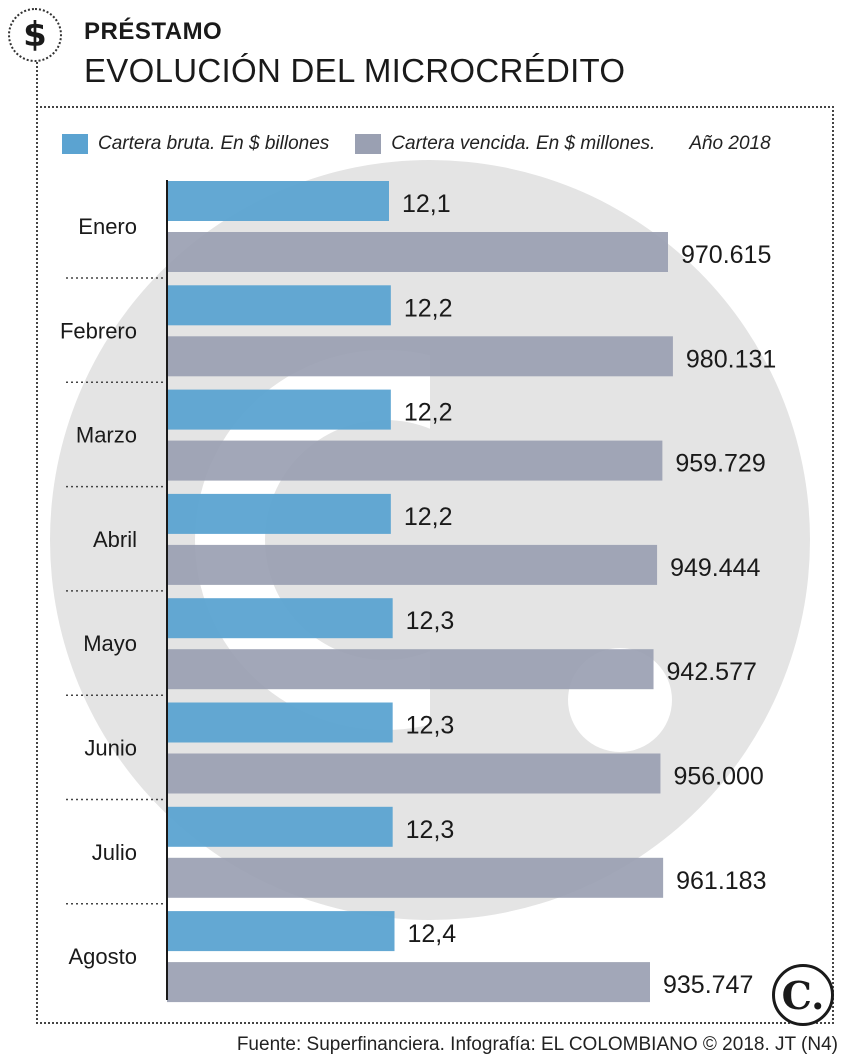  I want to click on frame-border-bottom, so click(435, 1023).